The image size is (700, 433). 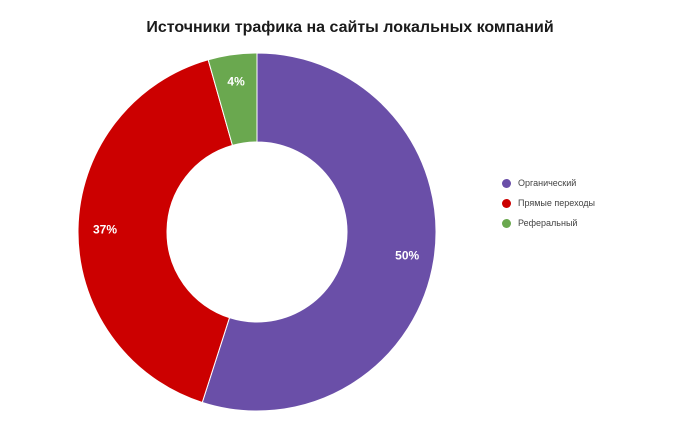 What do you see at coordinates (506, 223) in the screenshot?
I see `legend-swatch-referral` at bounding box center [506, 223].